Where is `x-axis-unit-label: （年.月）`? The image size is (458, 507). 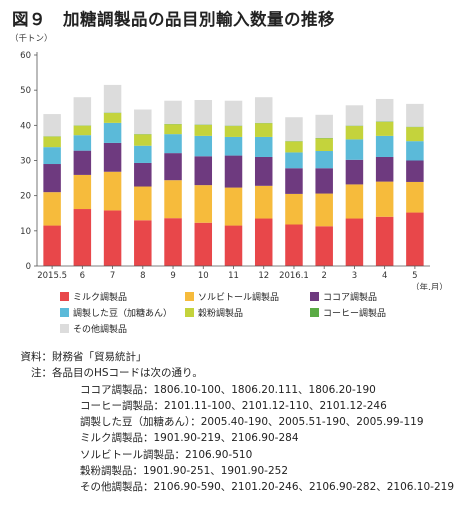 x-axis-unit-label: （年.月） is located at coordinates (429, 286).